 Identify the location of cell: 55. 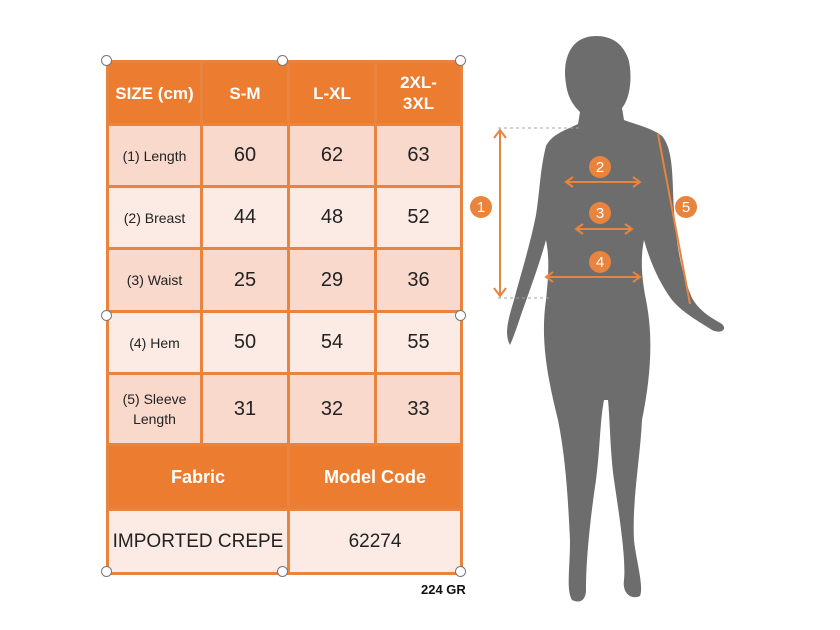
(418, 342).